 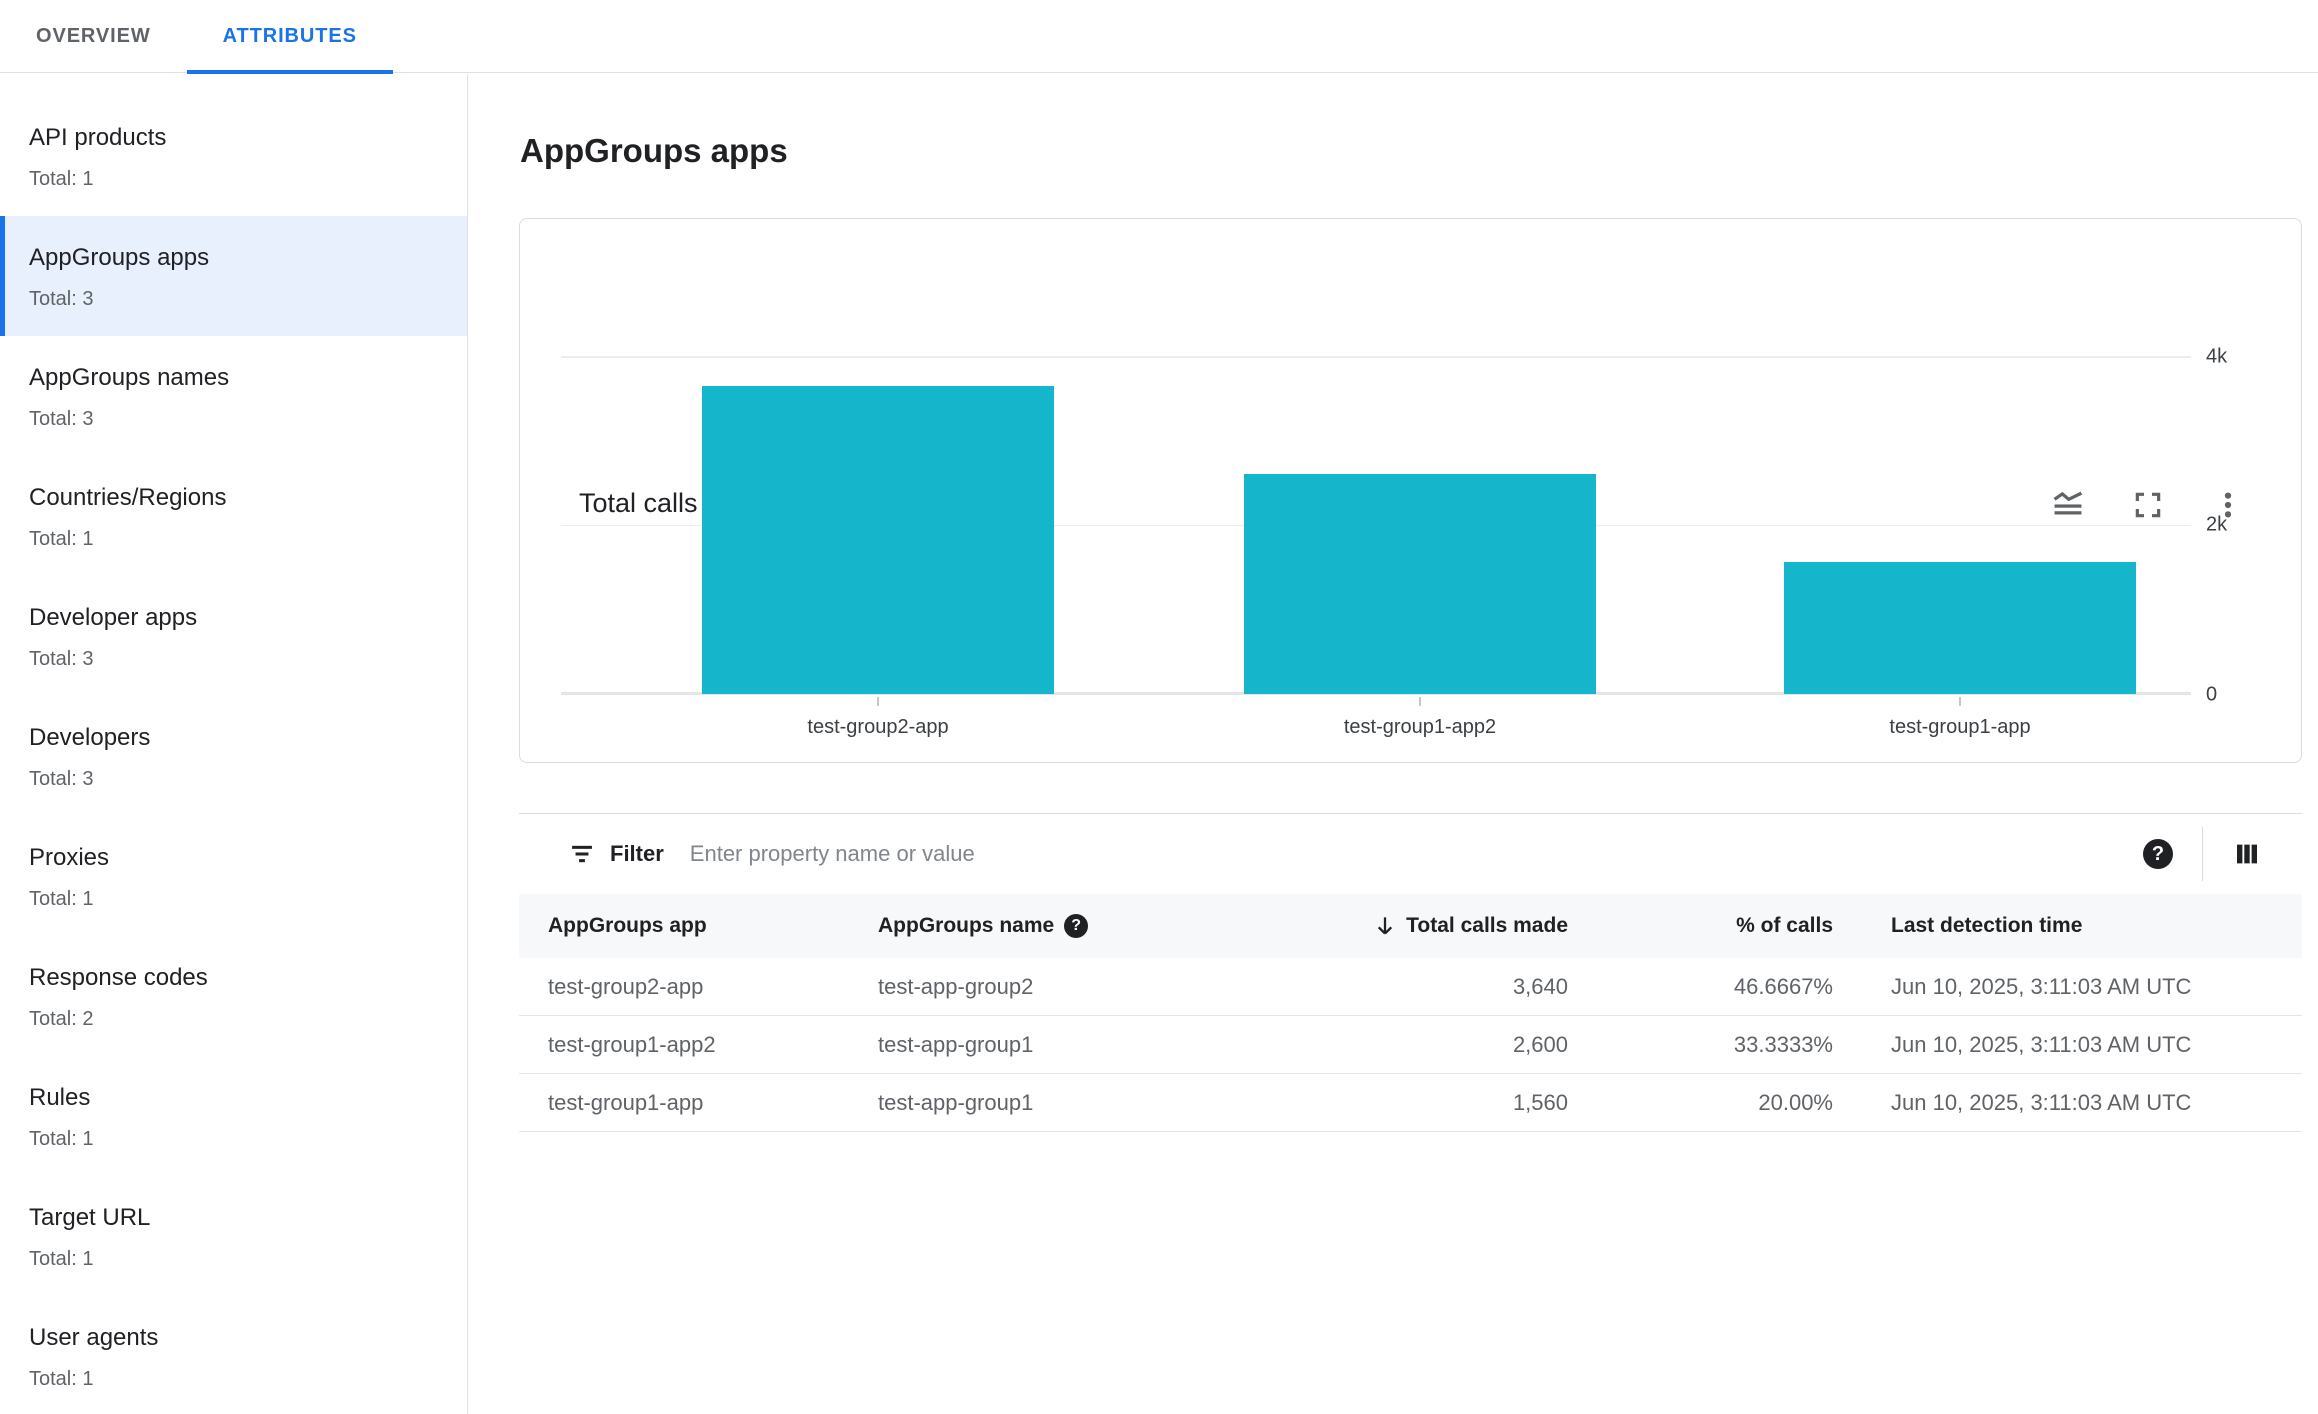 What do you see at coordinates (94, 1337) in the screenshot?
I see `sidebar-item-label: User agents` at bounding box center [94, 1337].